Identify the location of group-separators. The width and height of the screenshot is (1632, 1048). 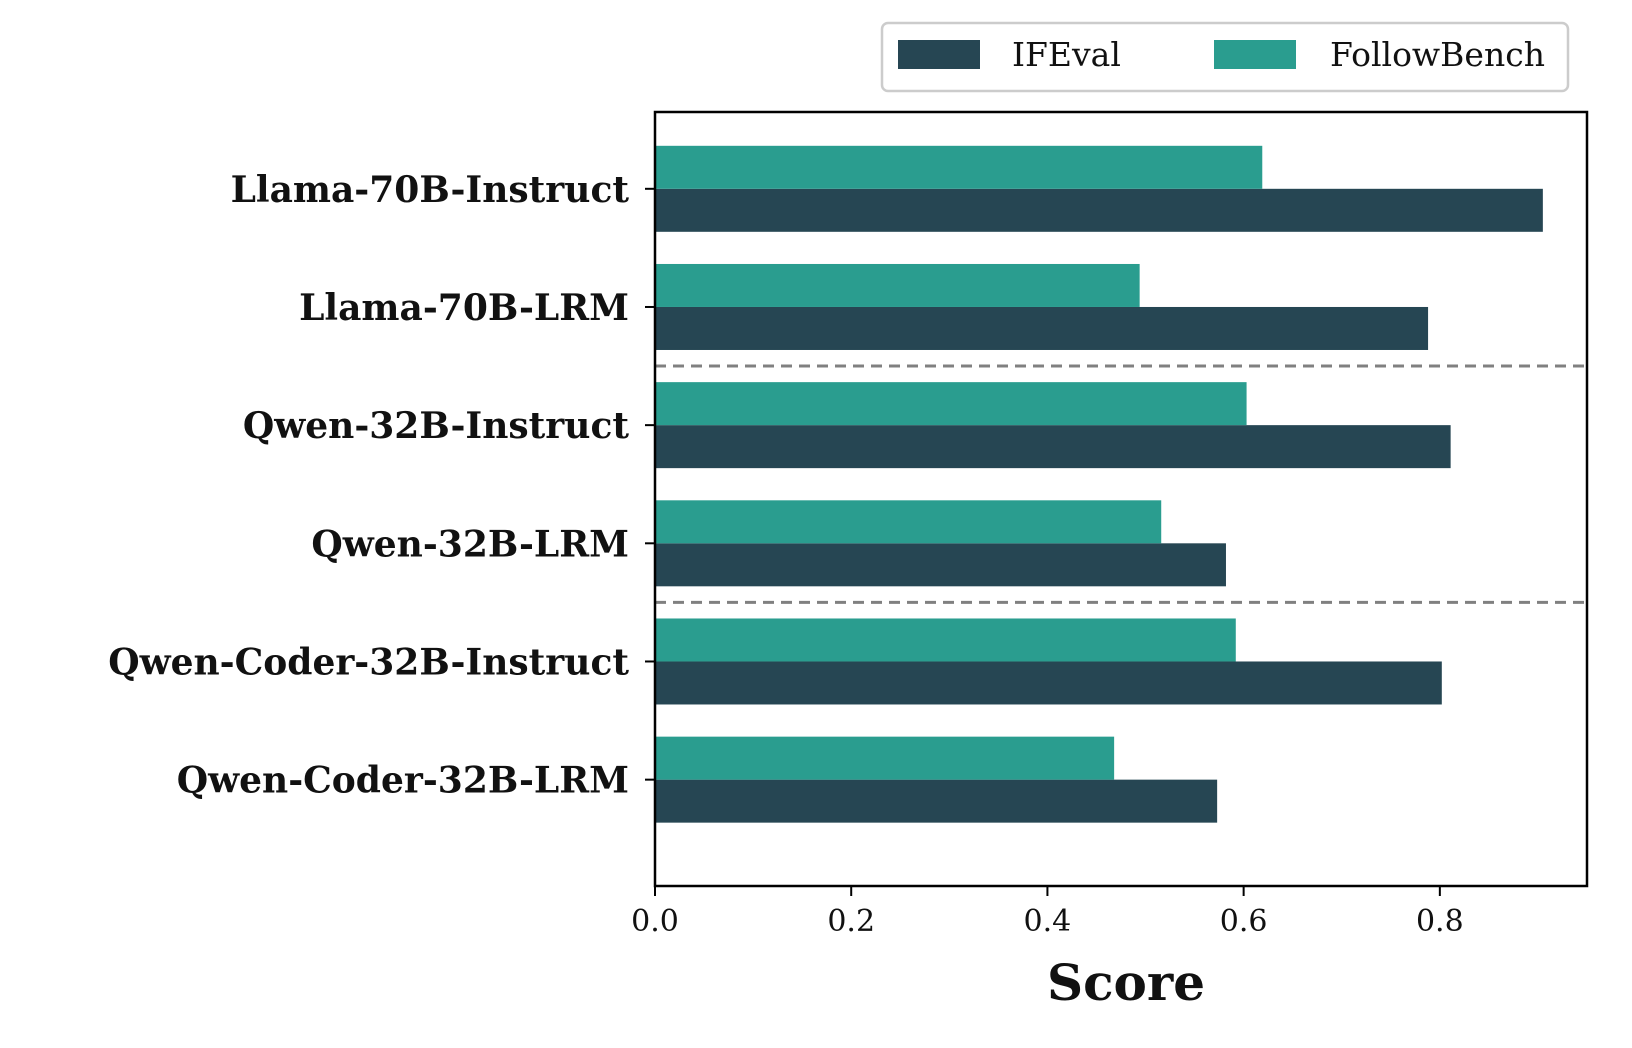
(1121, 484).